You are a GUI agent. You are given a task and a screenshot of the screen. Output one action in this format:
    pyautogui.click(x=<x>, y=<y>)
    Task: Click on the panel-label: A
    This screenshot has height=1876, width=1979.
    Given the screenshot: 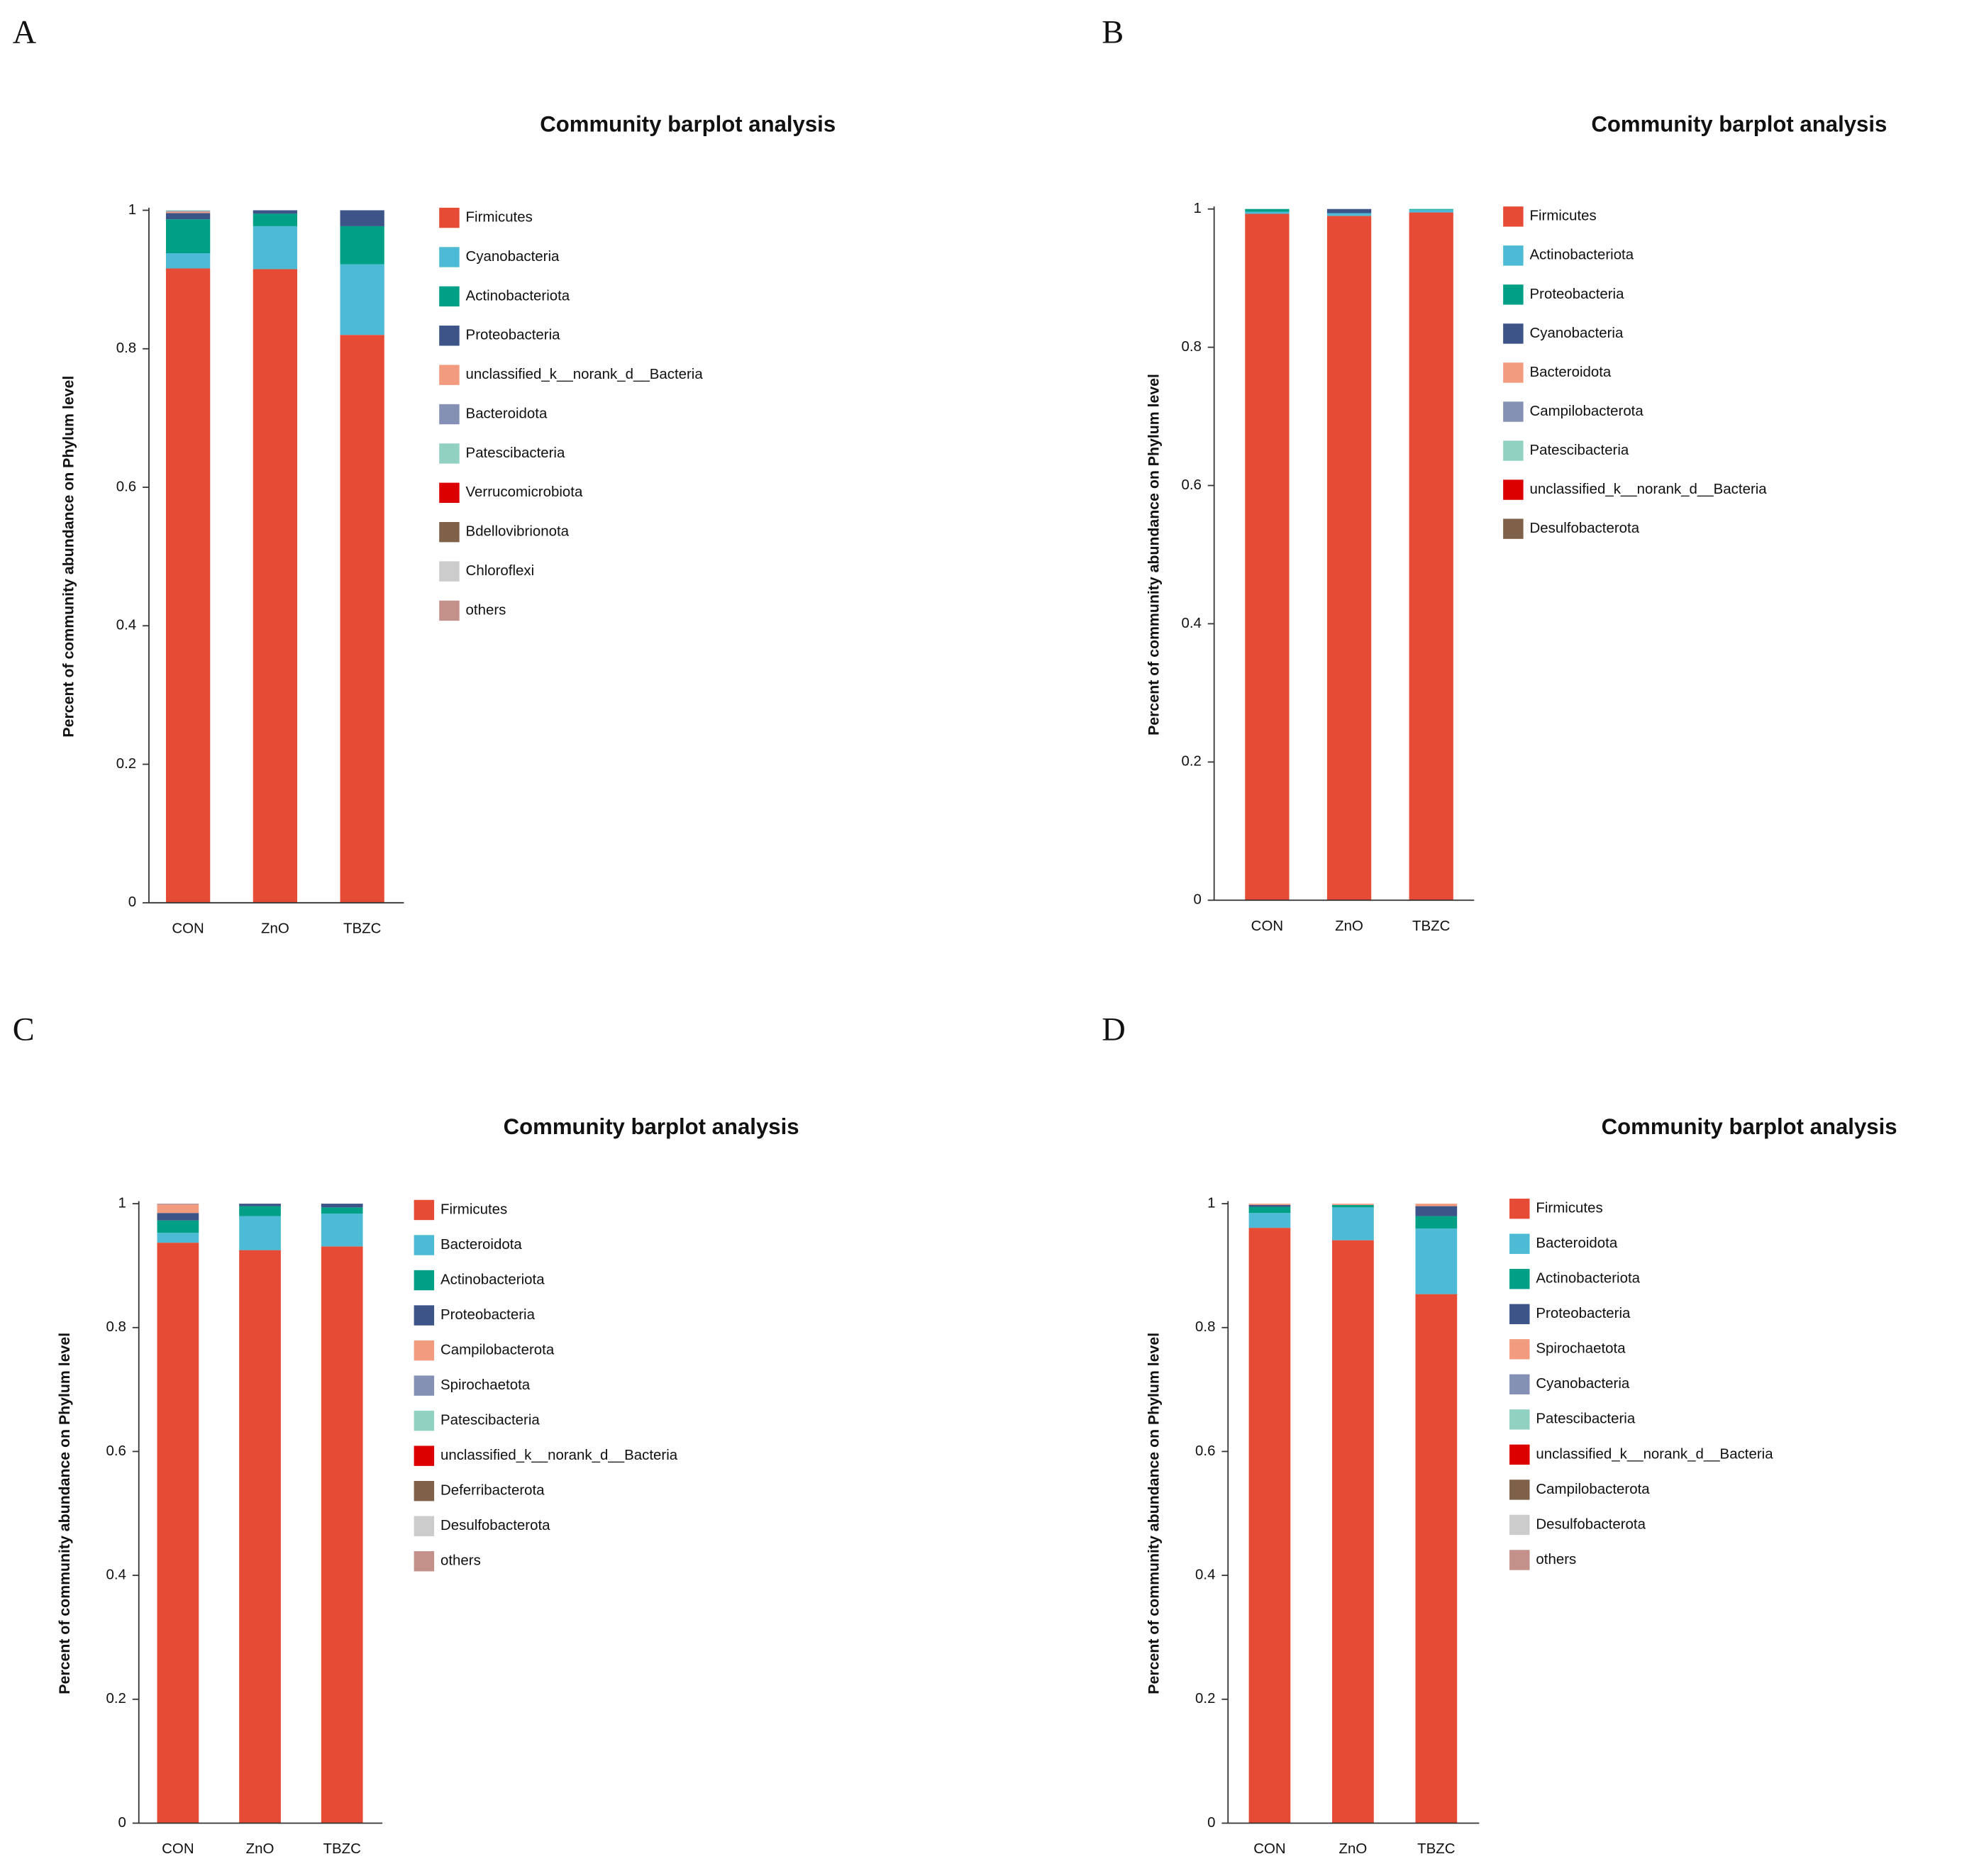 What is the action you would take?
    pyautogui.click(x=25, y=31)
    